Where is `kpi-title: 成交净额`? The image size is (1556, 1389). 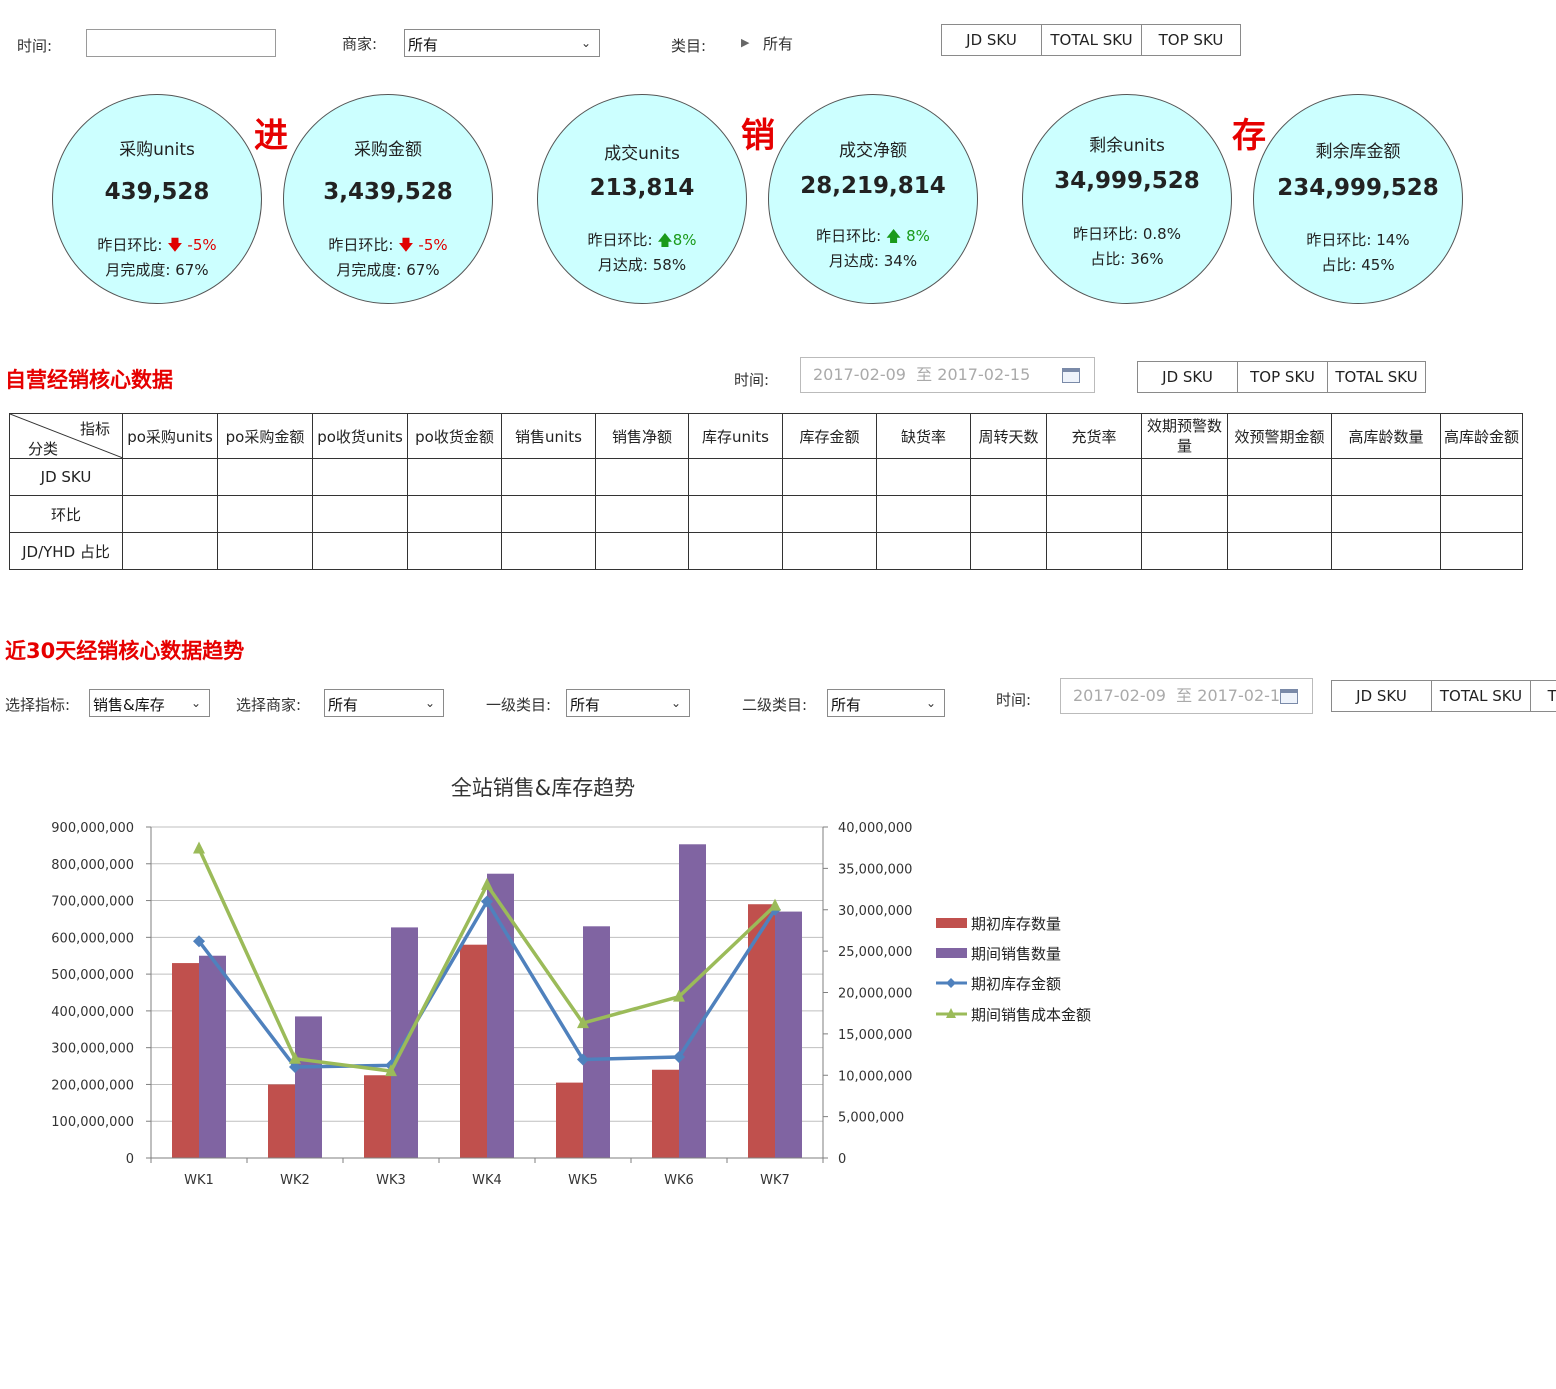 kpi-title: 成交净额 is located at coordinates (873, 151).